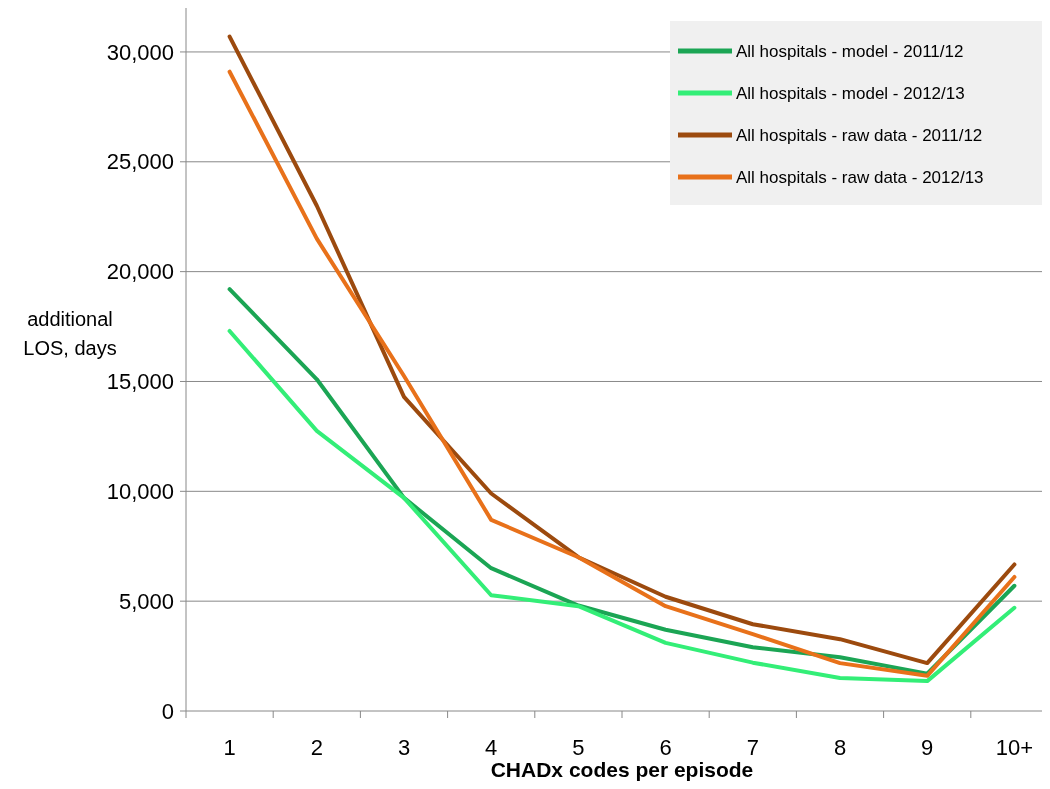 This screenshot has height=789, width=1050. What do you see at coordinates (70, 333) in the screenshot?
I see `y-axis-title: additional LOS, days` at bounding box center [70, 333].